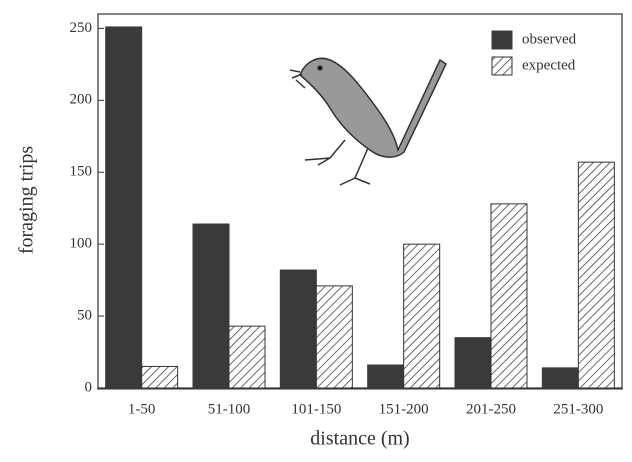  What do you see at coordinates (491, 409) in the screenshot?
I see `x-tick-label: 201-250` at bounding box center [491, 409].